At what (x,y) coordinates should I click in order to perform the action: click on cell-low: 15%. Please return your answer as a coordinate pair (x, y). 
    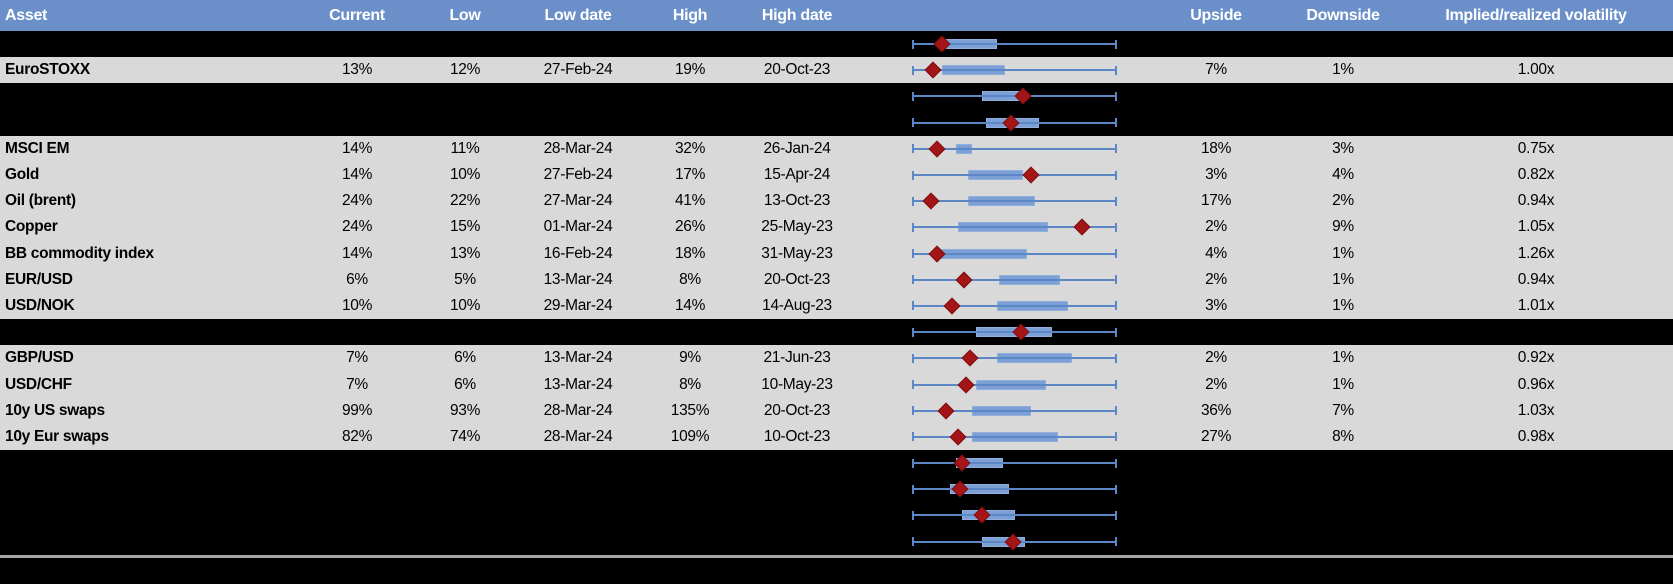
    Looking at the image, I should click on (465, 227).